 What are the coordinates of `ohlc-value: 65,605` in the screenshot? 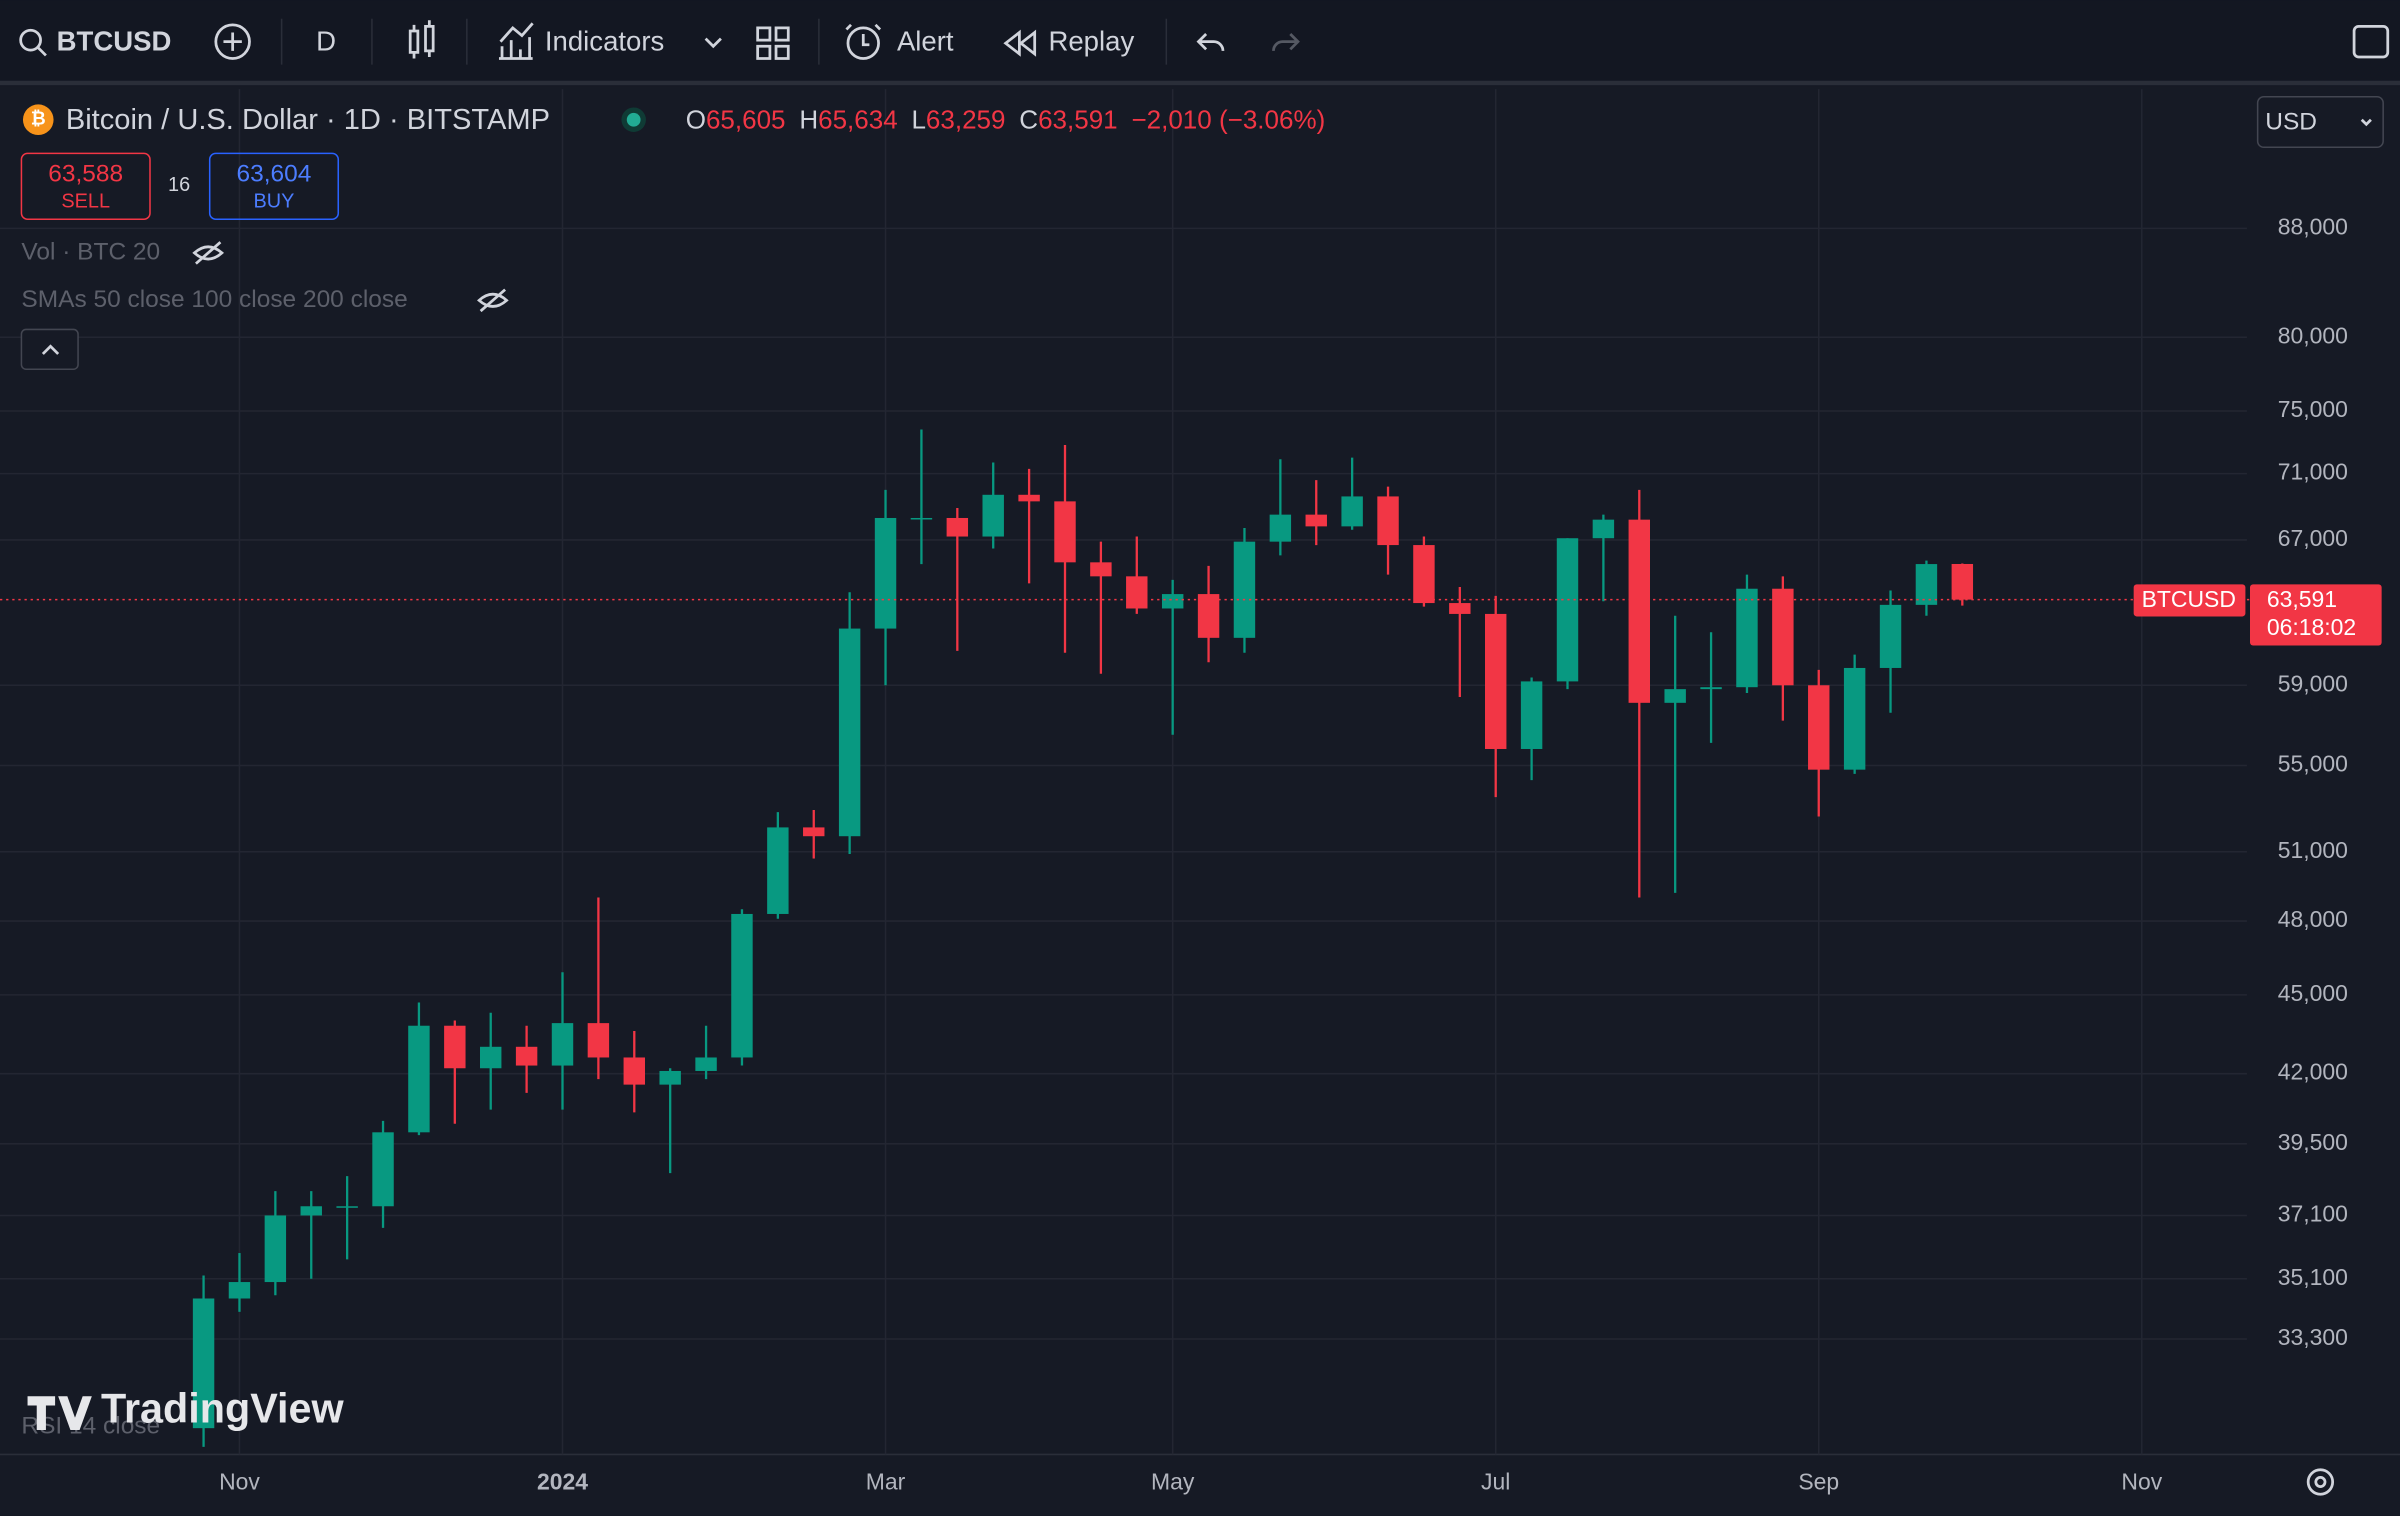 It's located at (746, 119).